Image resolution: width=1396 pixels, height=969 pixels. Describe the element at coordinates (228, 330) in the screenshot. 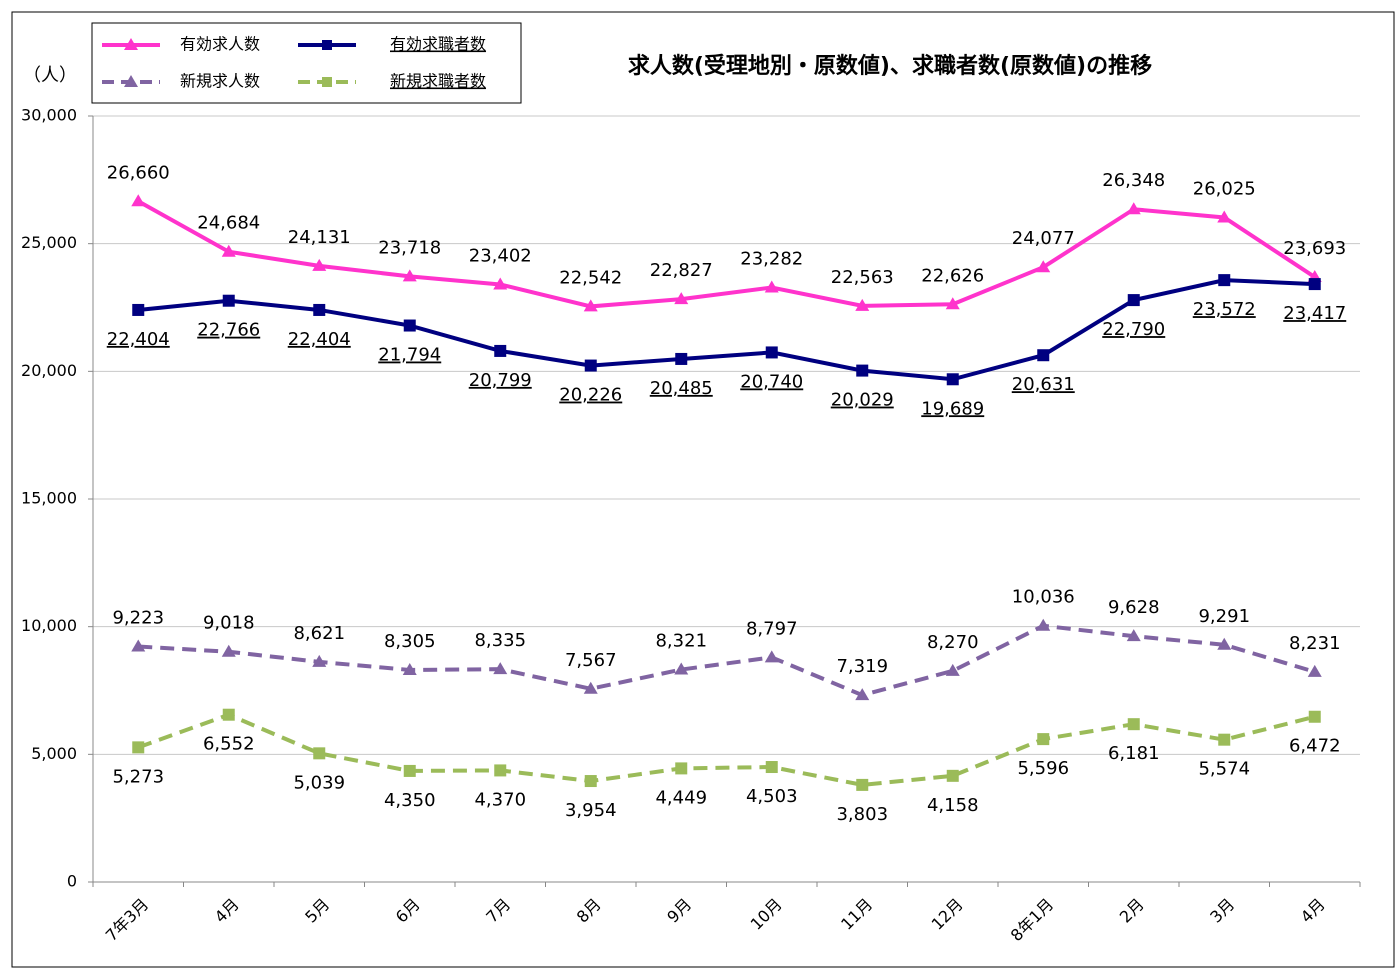

I see `data-label: 22,766` at that location.